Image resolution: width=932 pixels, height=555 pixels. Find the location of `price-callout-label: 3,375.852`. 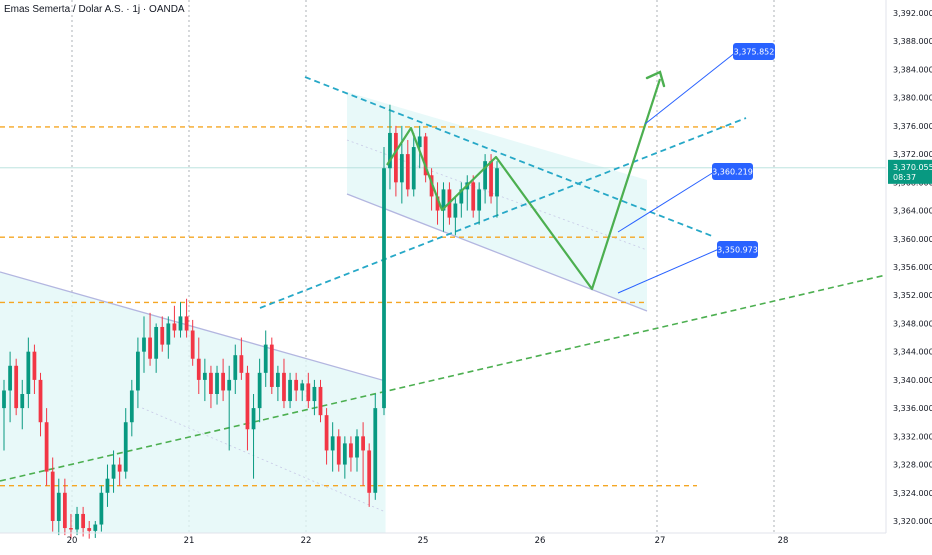

price-callout-label: 3,375.852 is located at coordinates (754, 52).